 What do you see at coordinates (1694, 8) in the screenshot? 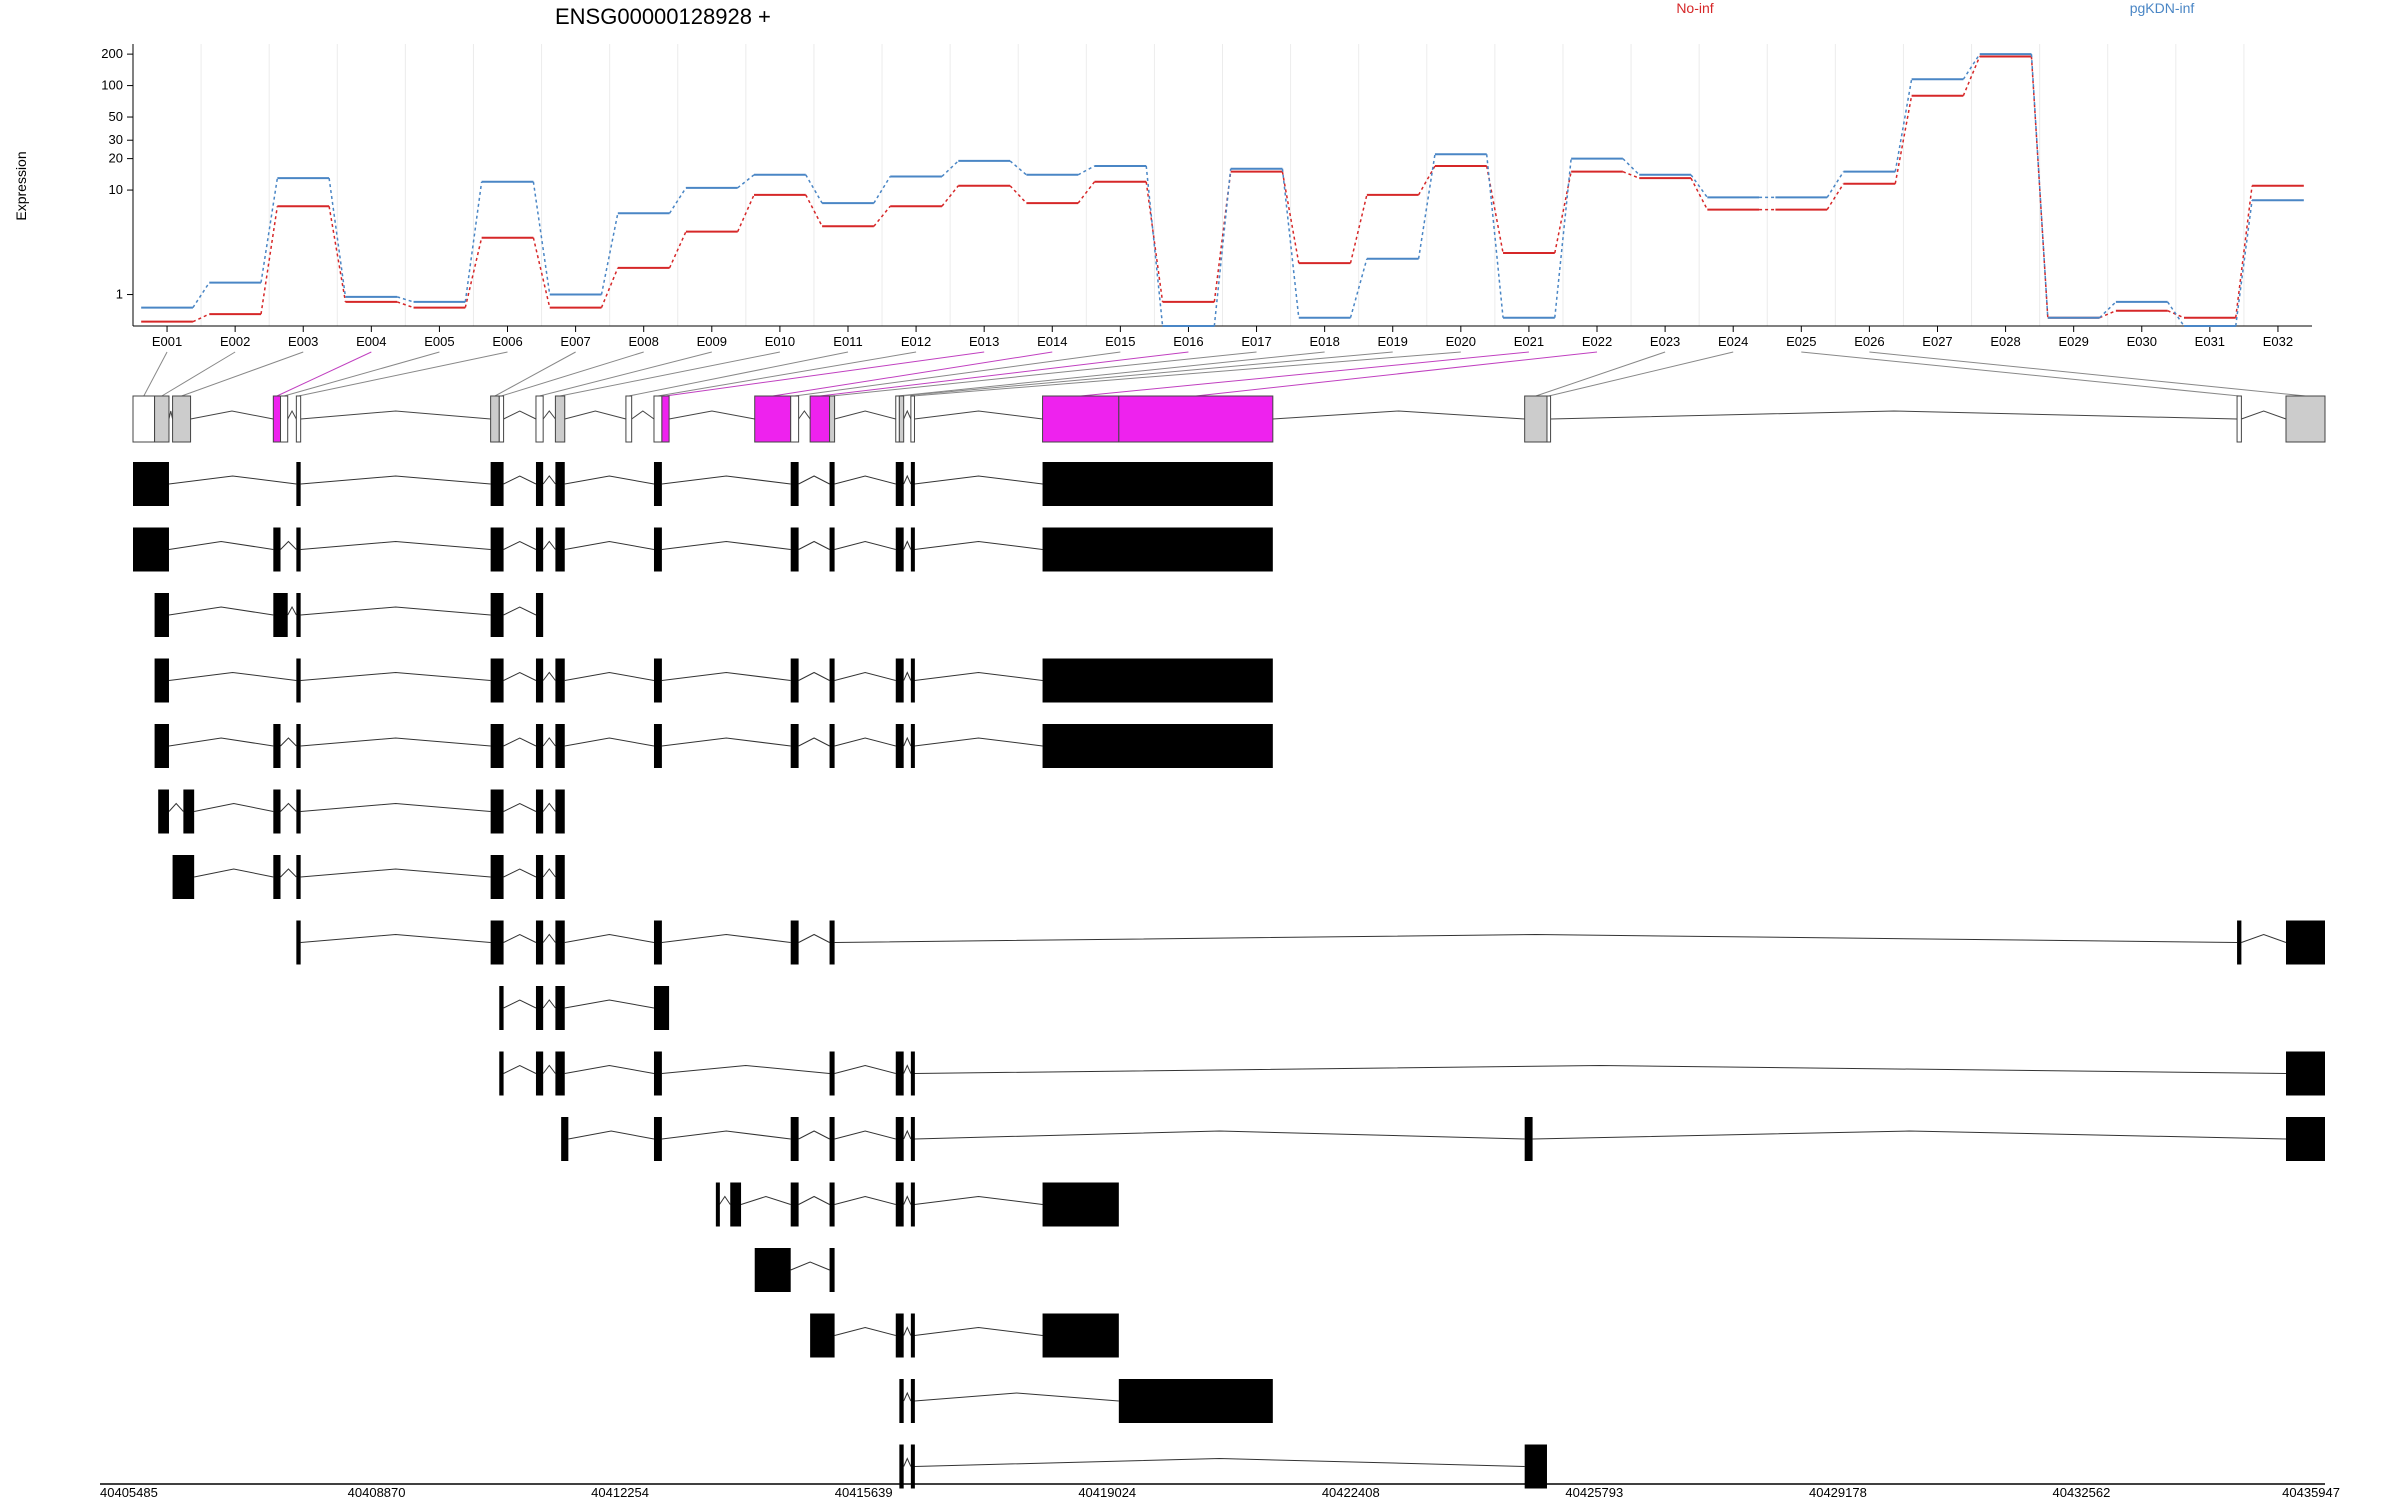
I see `legend-no-inf: No-inf` at bounding box center [1694, 8].